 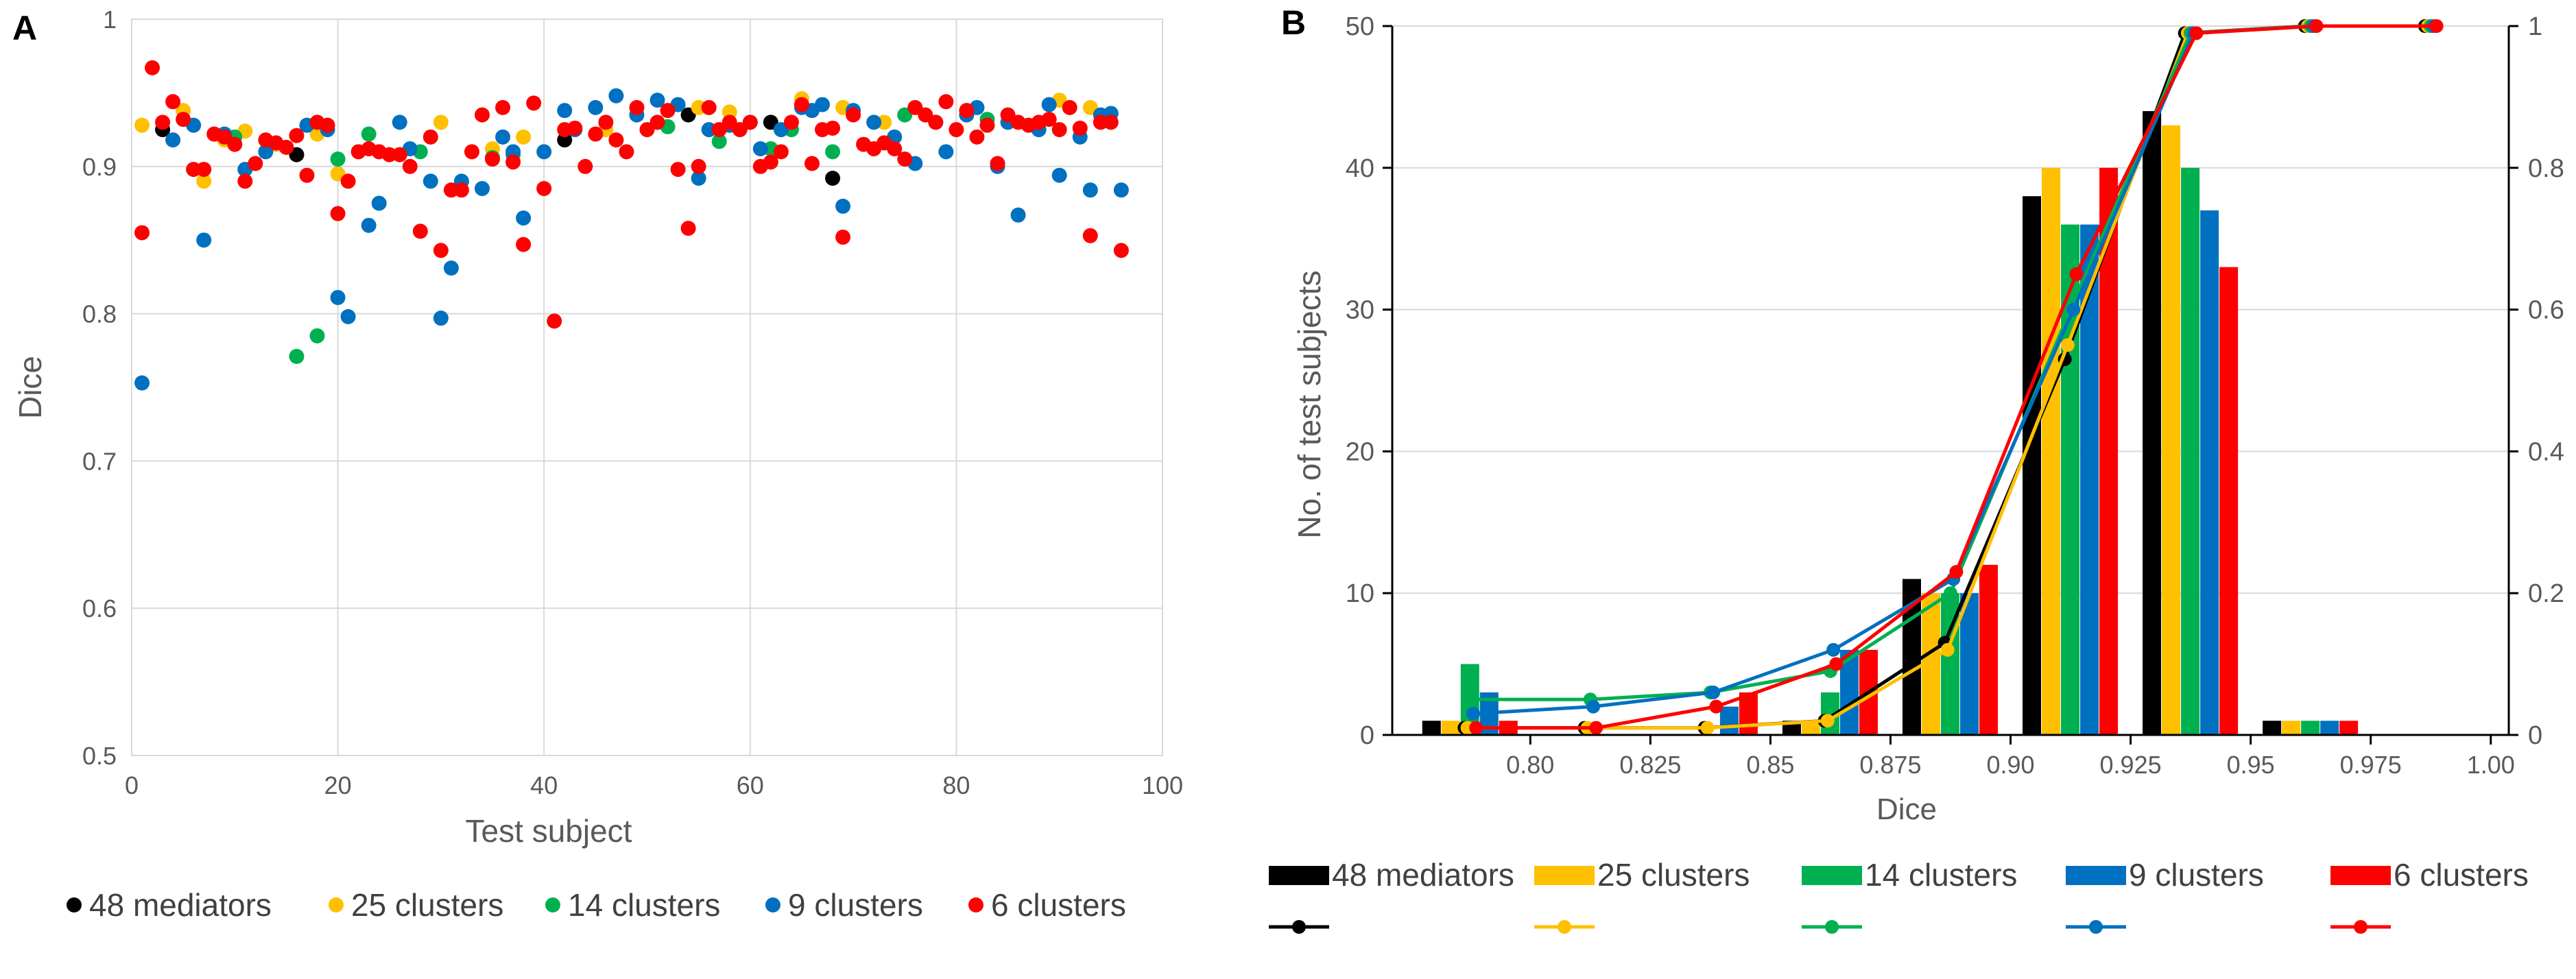 What do you see at coordinates (1293, 22) in the screenshot?
I see `panel-b-label: B` at bounding box center [1293, 22].